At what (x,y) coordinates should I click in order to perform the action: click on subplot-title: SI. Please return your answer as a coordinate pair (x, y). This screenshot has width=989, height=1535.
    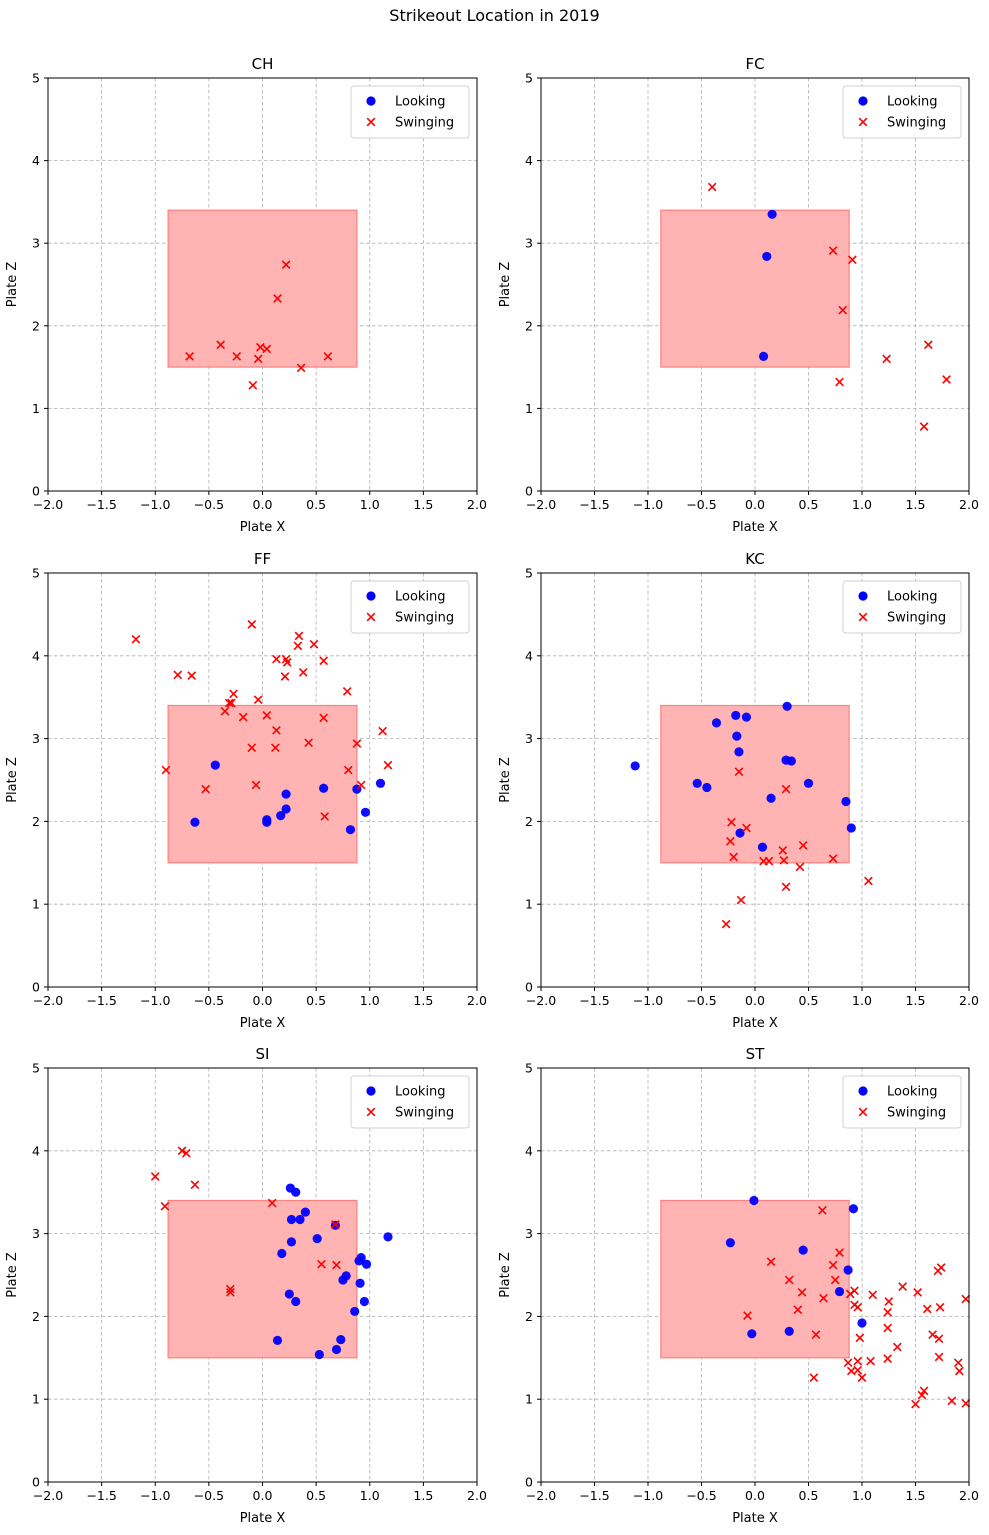
    Looking at the image, I should click on (263, 1054).